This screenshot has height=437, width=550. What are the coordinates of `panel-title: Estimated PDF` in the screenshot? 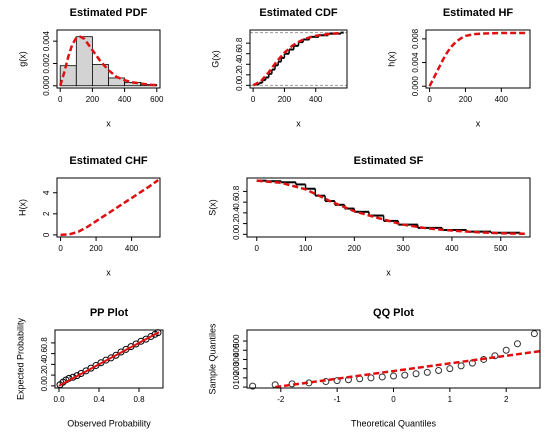 It's located at (109, 13).